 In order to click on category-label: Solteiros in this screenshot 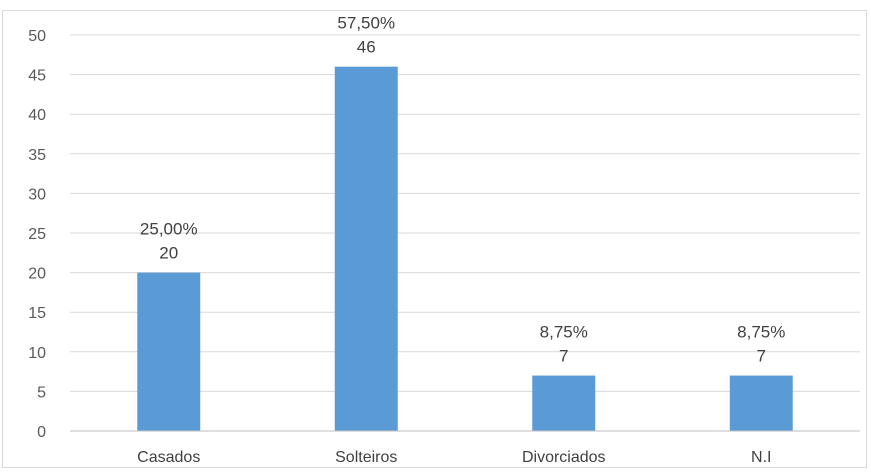, I will do `click(366, 457)`.